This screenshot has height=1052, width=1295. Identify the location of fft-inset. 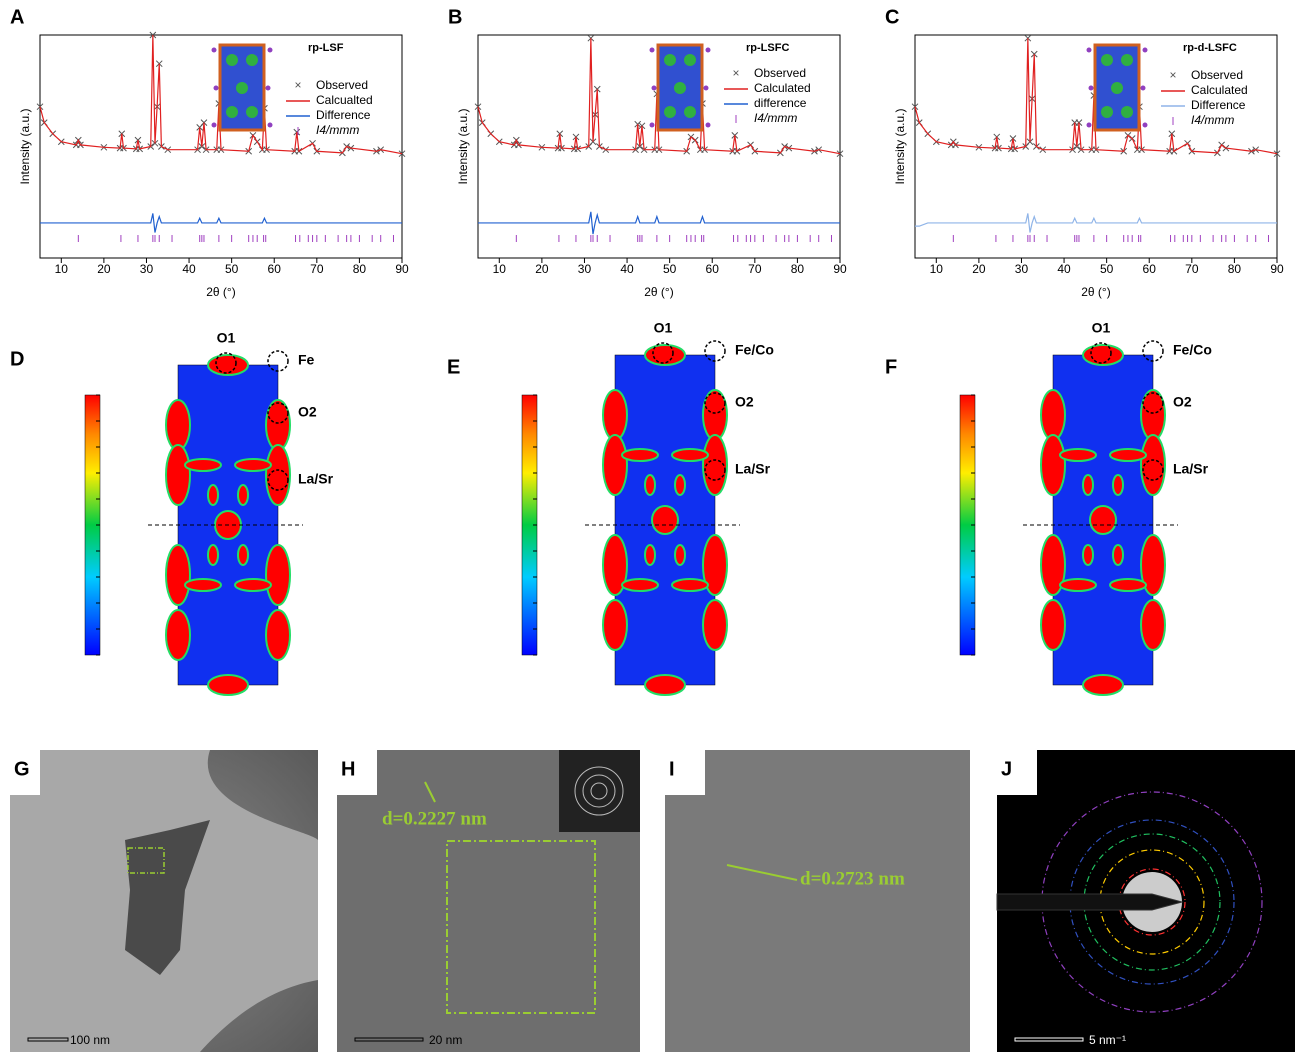
(599, 791).